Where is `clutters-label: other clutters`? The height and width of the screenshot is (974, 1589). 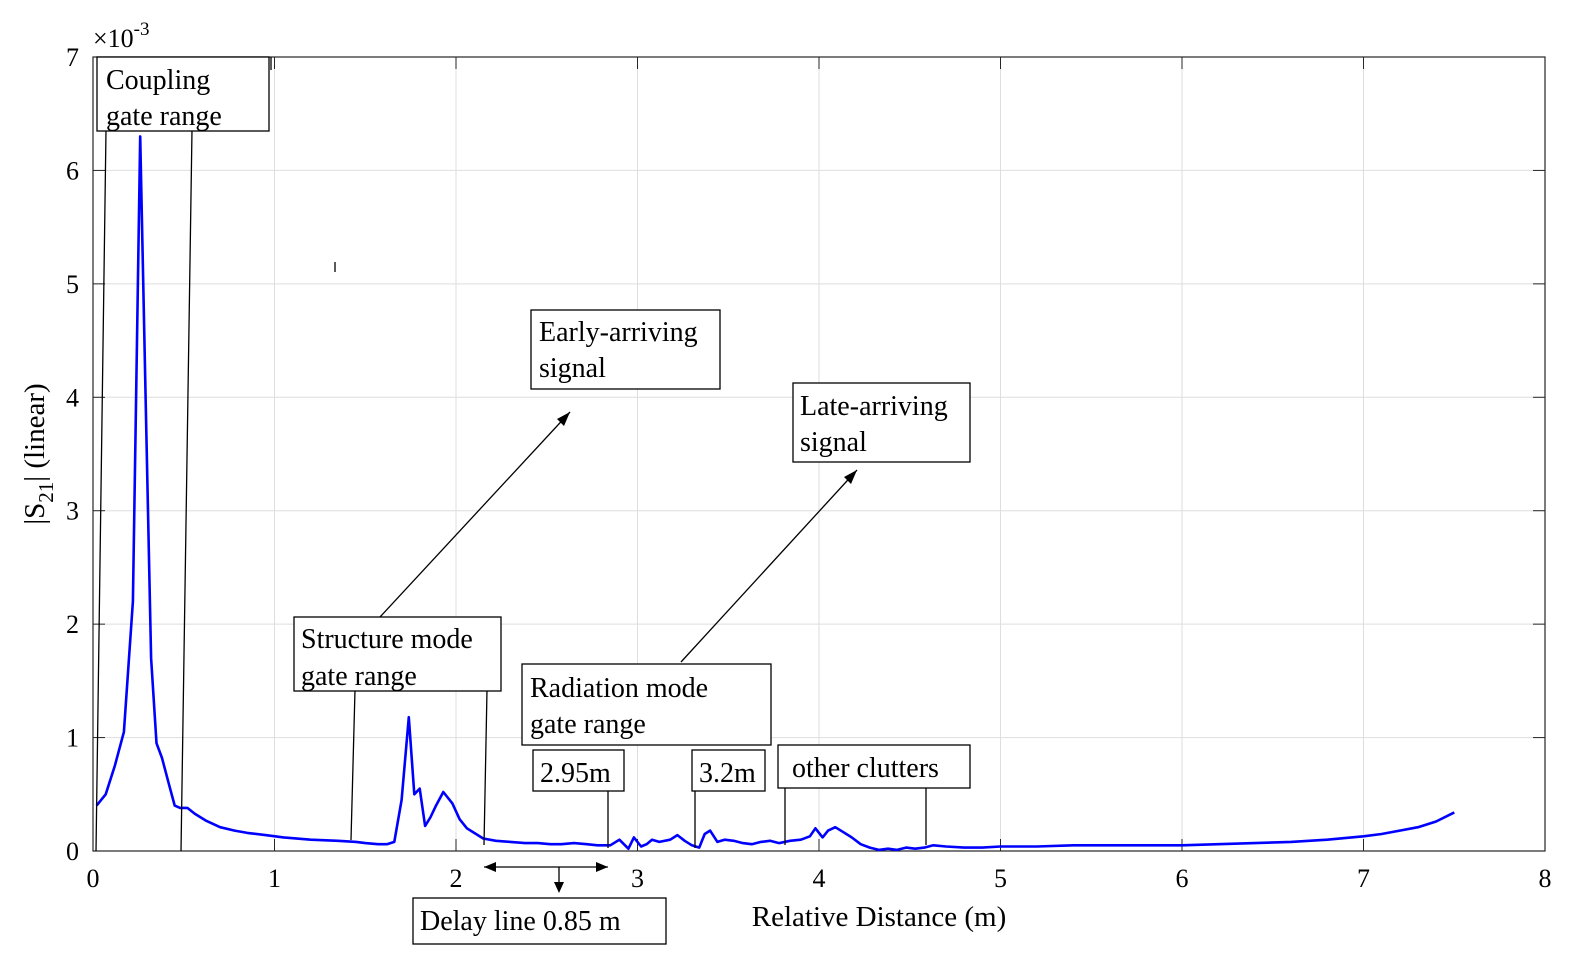
clutters-label: other clutters is located at coordinates (865, 768).